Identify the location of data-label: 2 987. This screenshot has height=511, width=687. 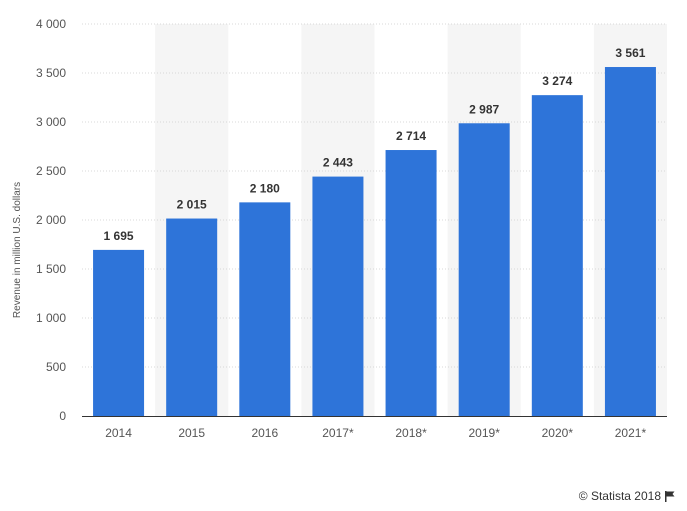
(484, 109).